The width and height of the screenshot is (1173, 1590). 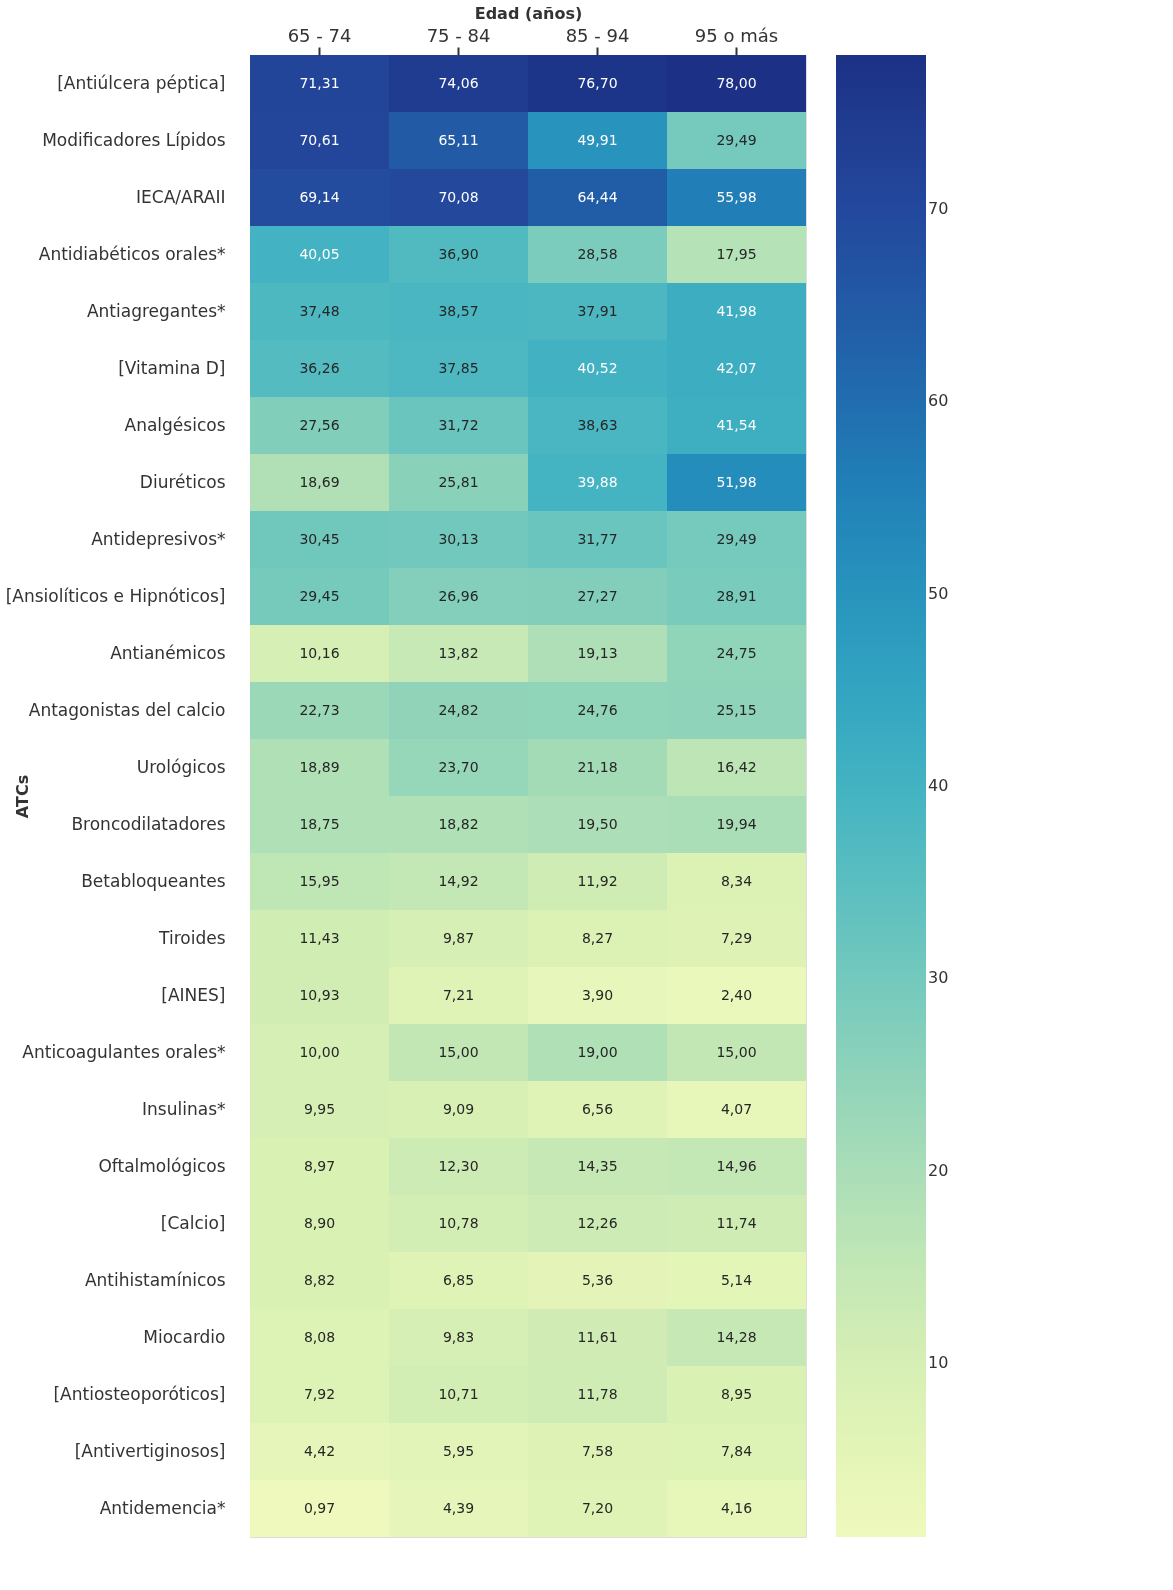 I want to click on data-label: 12,30, so click(x=458, y=1165).